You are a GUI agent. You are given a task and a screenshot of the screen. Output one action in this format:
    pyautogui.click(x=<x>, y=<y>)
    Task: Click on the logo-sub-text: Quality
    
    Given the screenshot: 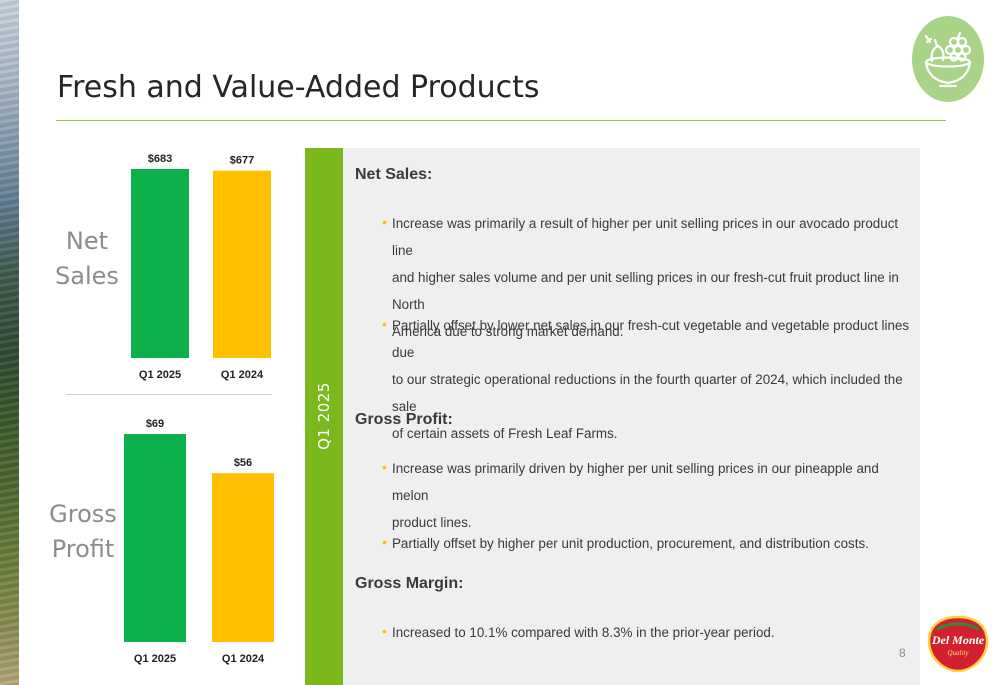 What is the action you would take?
    pyautogui.click(x=959, y=653)
    